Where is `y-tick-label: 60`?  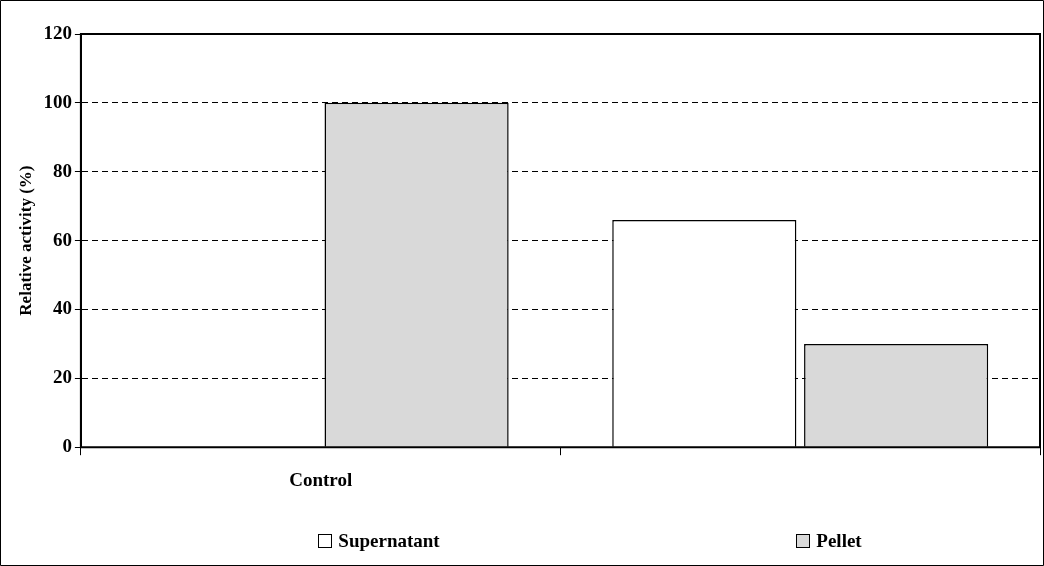
y-tick-label: 60 is located at coordinates (62, 239).